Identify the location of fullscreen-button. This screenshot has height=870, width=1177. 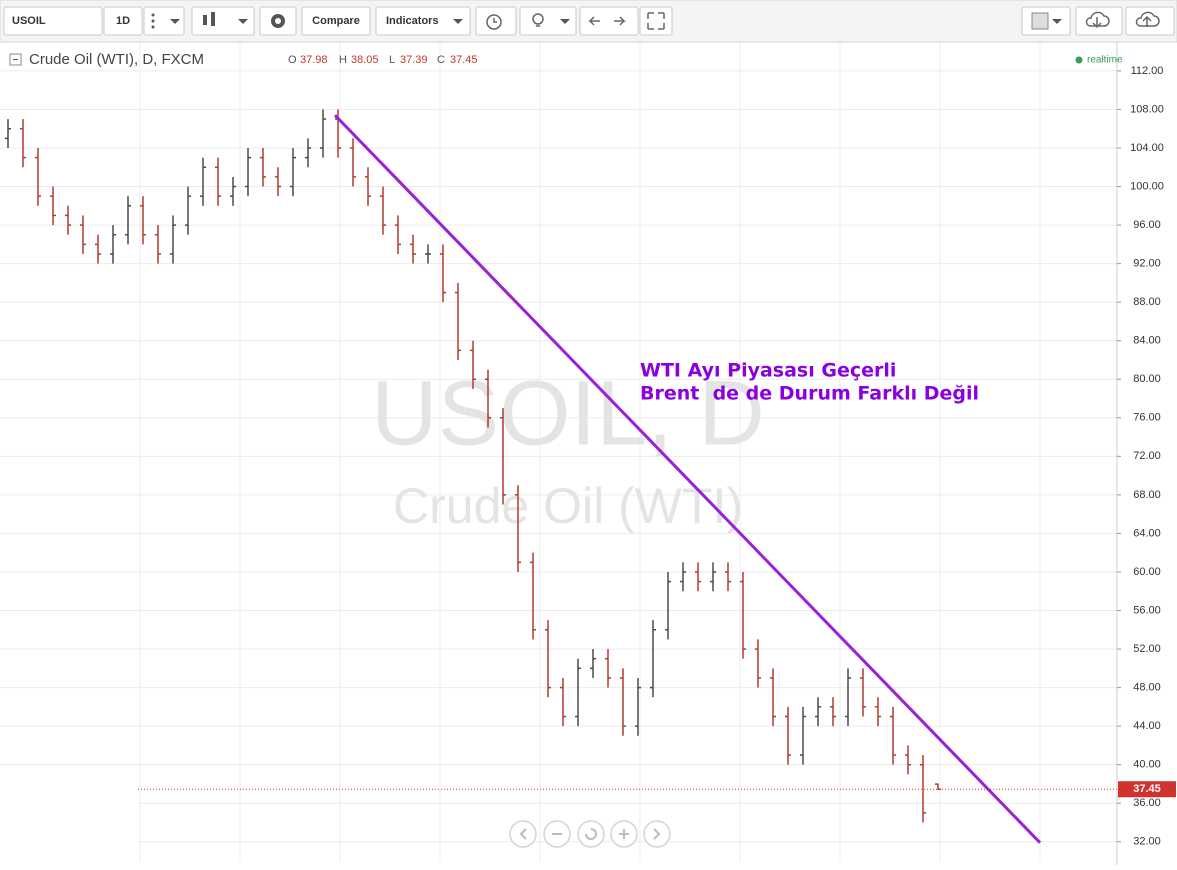
(656, 21).